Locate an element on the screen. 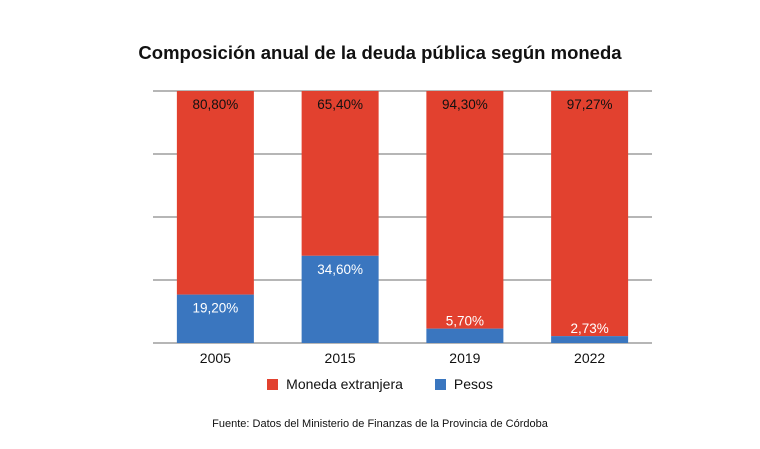 Image resolution: width=760 pixels, height=449 pixels. legend-item-pesos: Pesos is located at coordinates (463, 384).